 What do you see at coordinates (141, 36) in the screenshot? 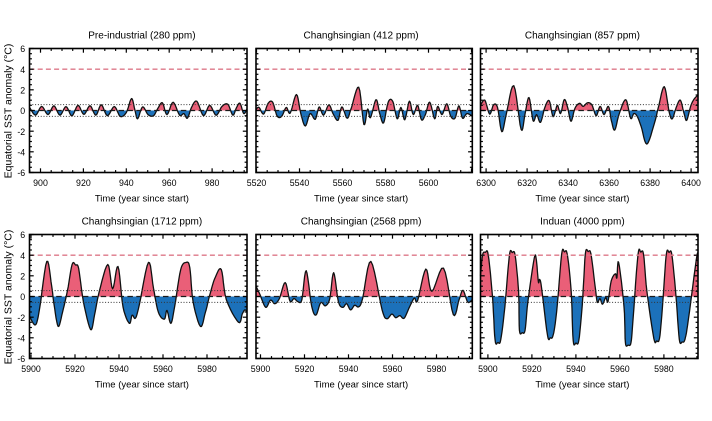
I see `svg-text: Pre-industrial (280 ppm)` at bounding box center [141, 36].